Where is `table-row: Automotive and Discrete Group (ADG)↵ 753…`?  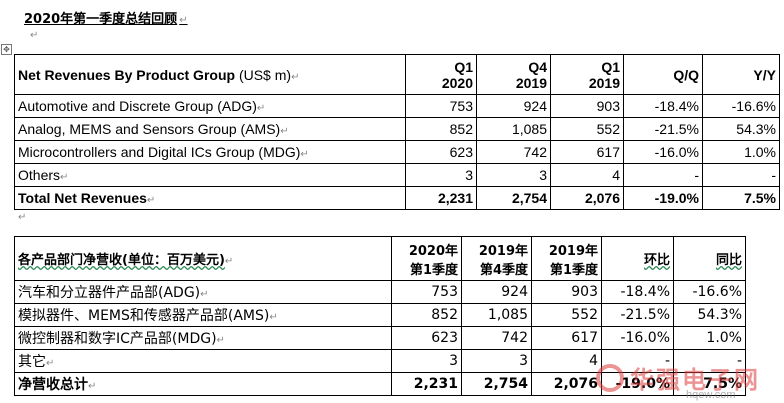 table-row: Automotive and Discrete Group (ADG)↵ 753… is located at coordinates (397, 106).